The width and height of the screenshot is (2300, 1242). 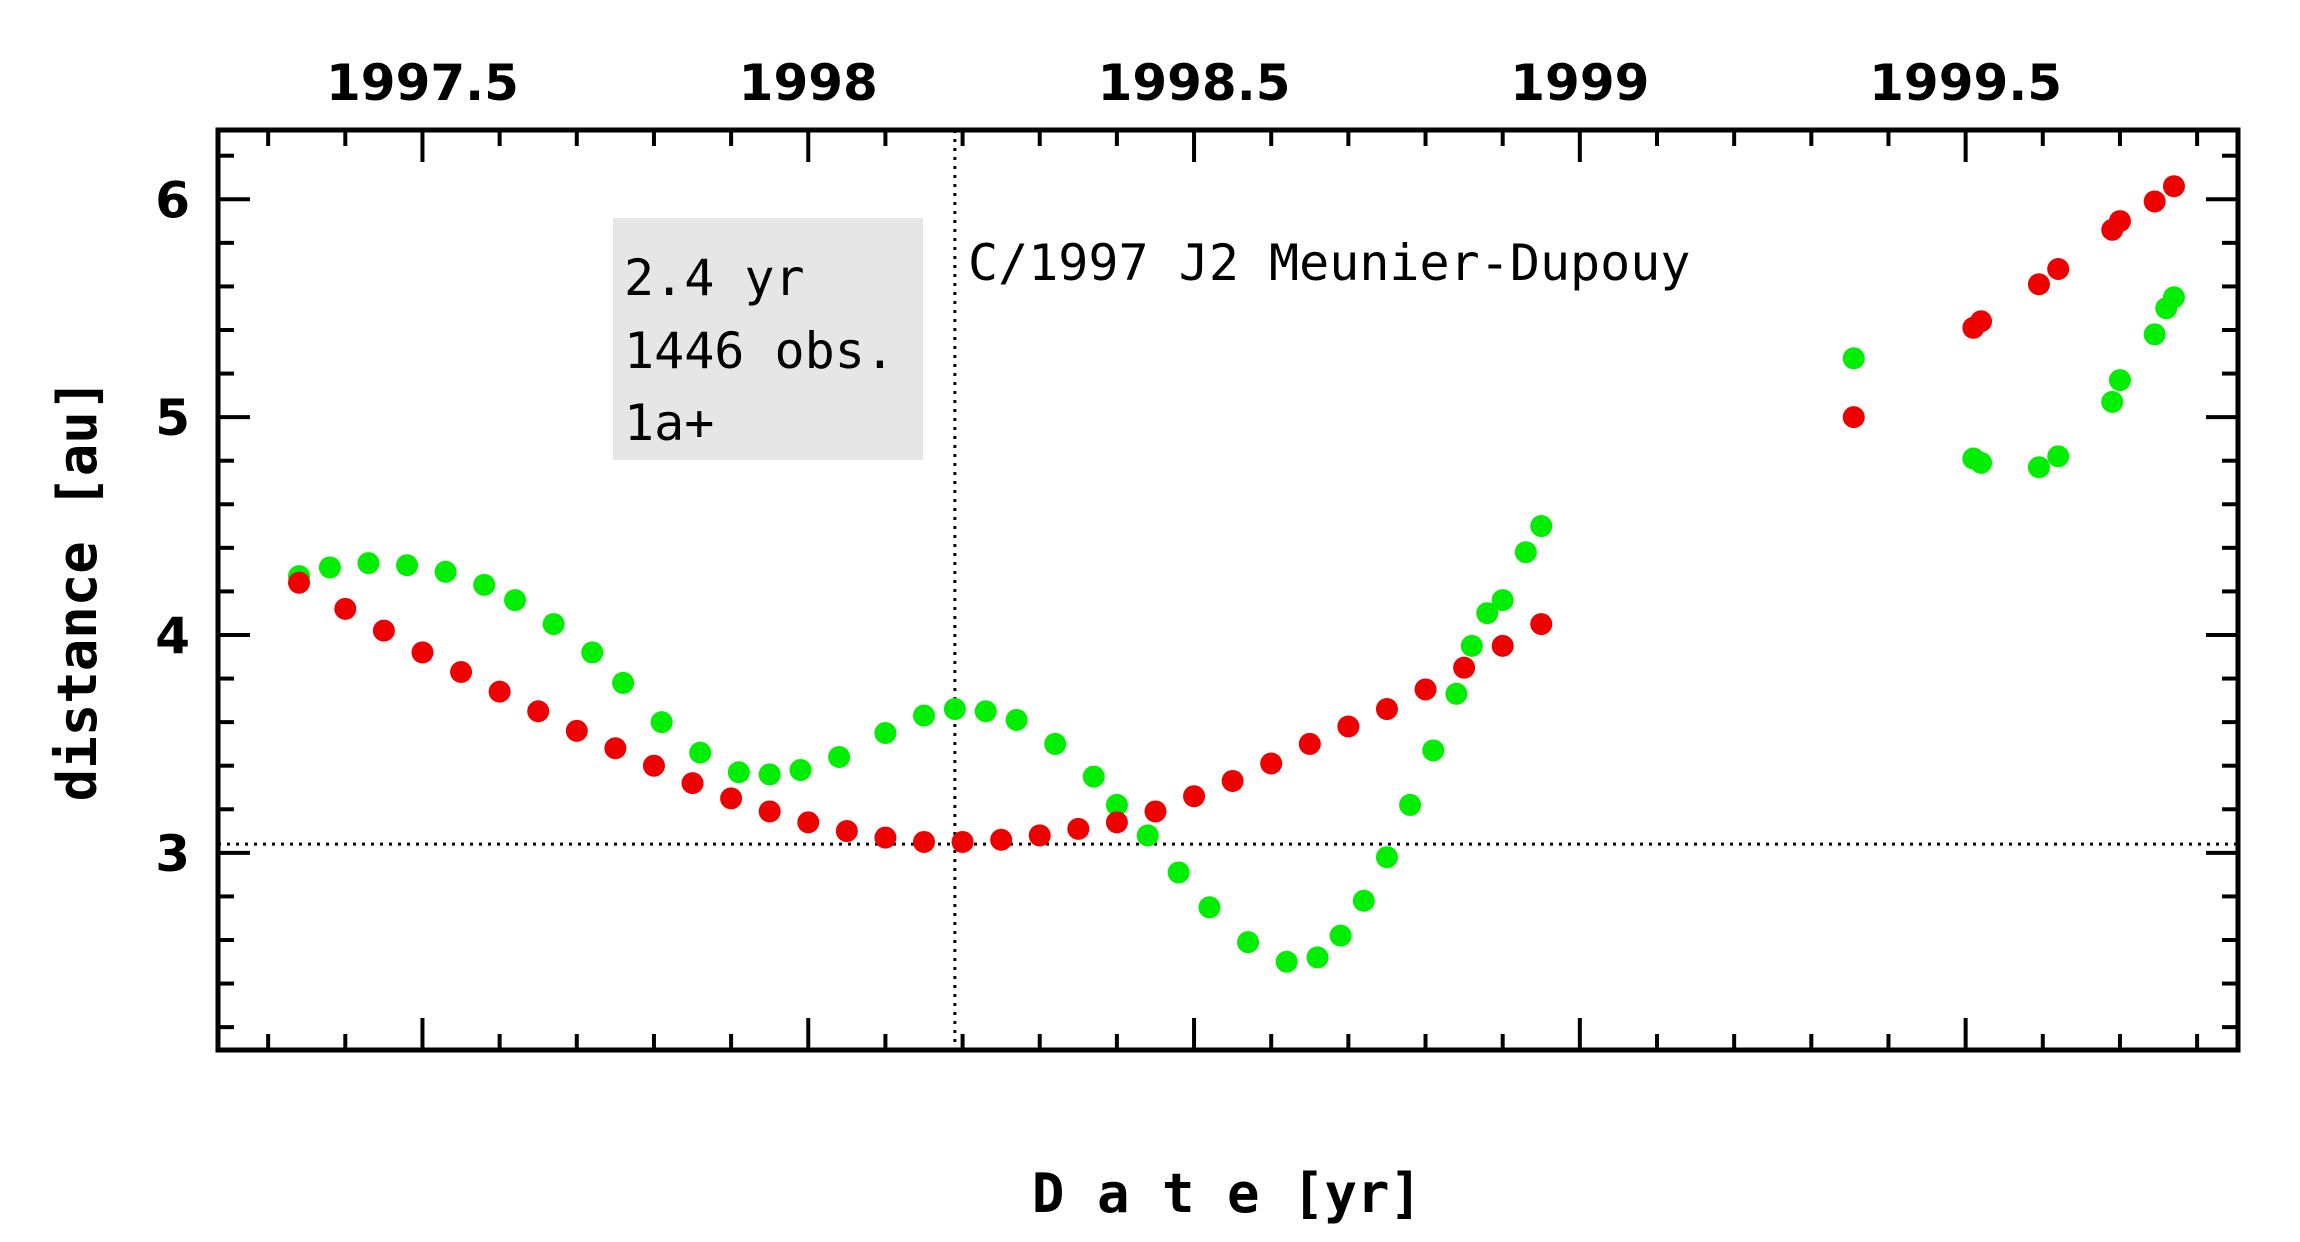 What do you see at coordinates (172, 418) in the screenshot?
I see `y-tick-label: 5` at bounding box center [172, 418].